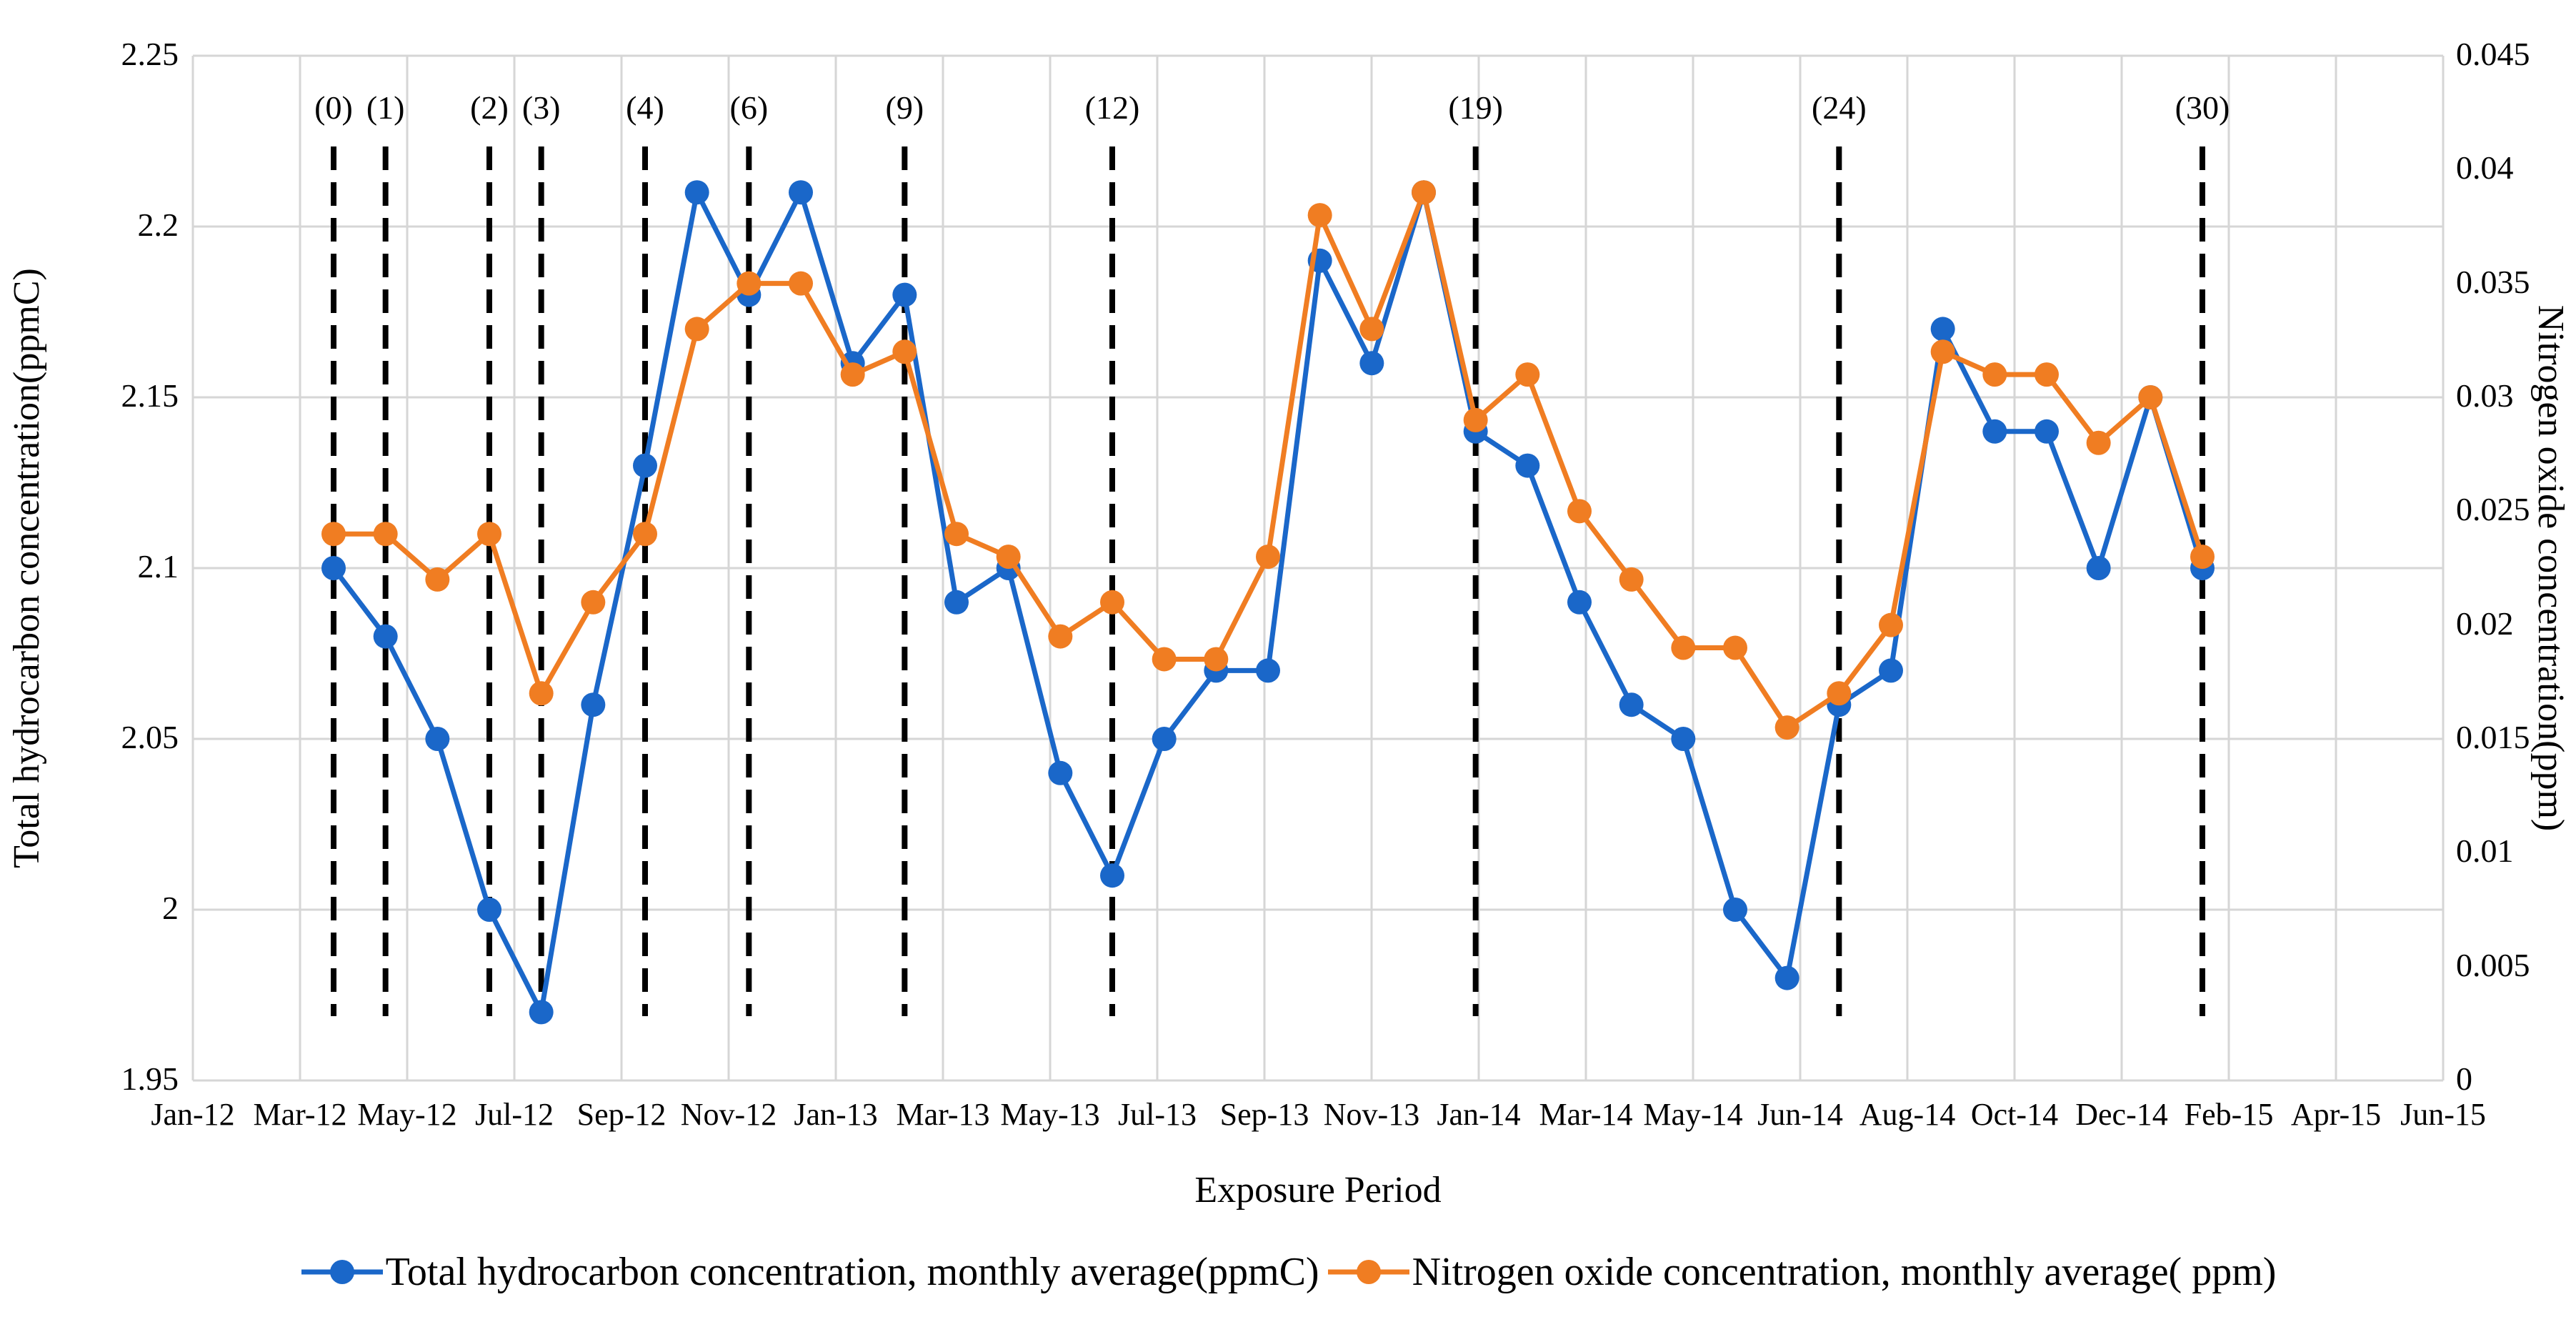  What do you see at coordinates (836, 1114) in the screenshot?
I see `x-tick-label: Jan-13` at bounding box center [836, 1114].